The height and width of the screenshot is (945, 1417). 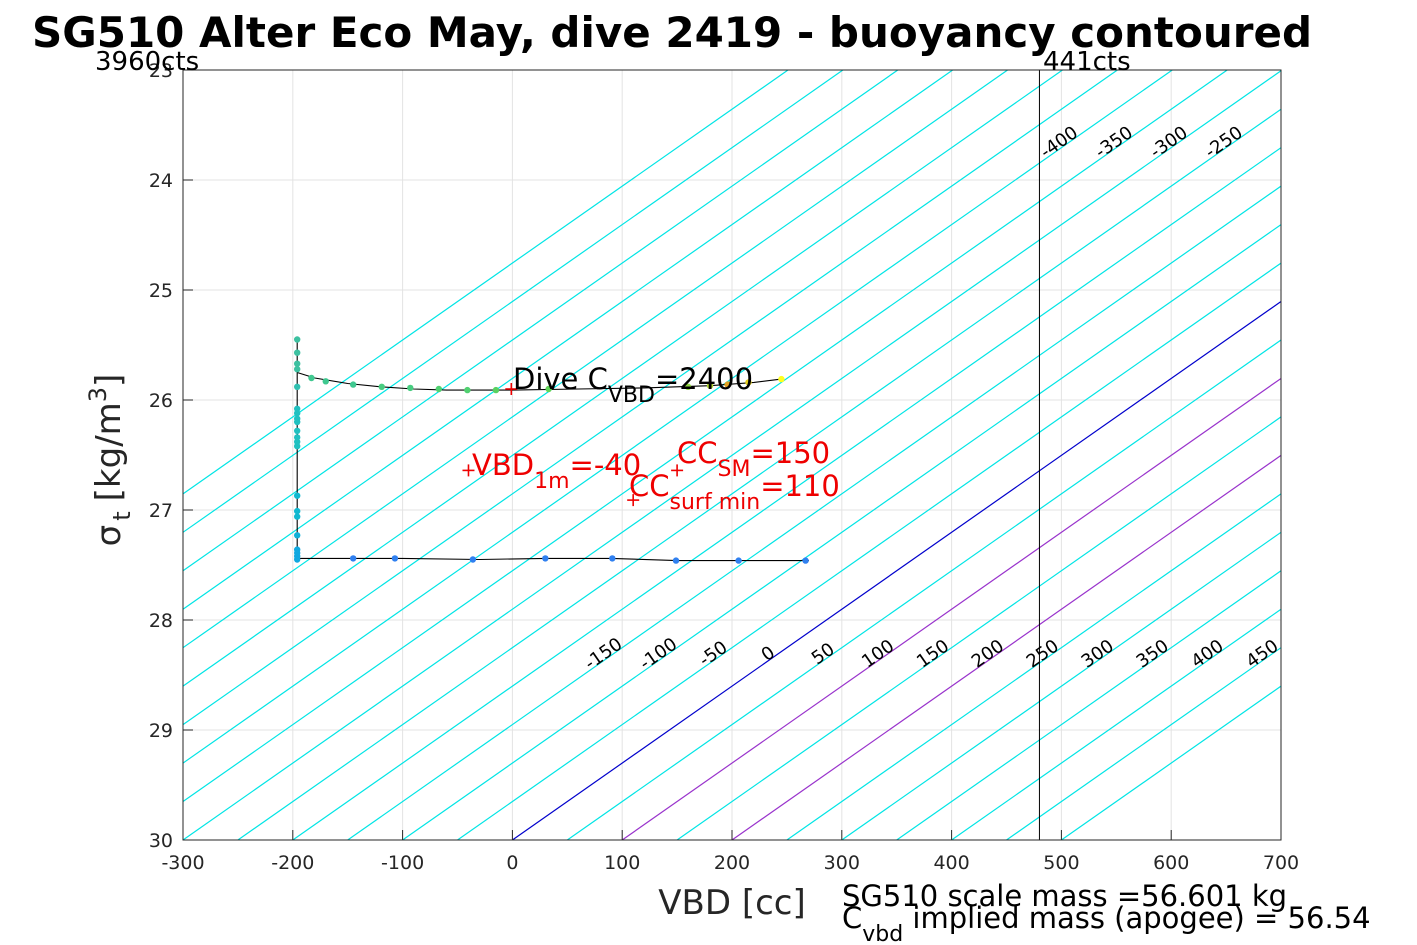 What do you see at coordinates (110, 460) in the screenshot?
I see `y-axis-label: σt [kg/m3]` at bounding box center [110, 460].